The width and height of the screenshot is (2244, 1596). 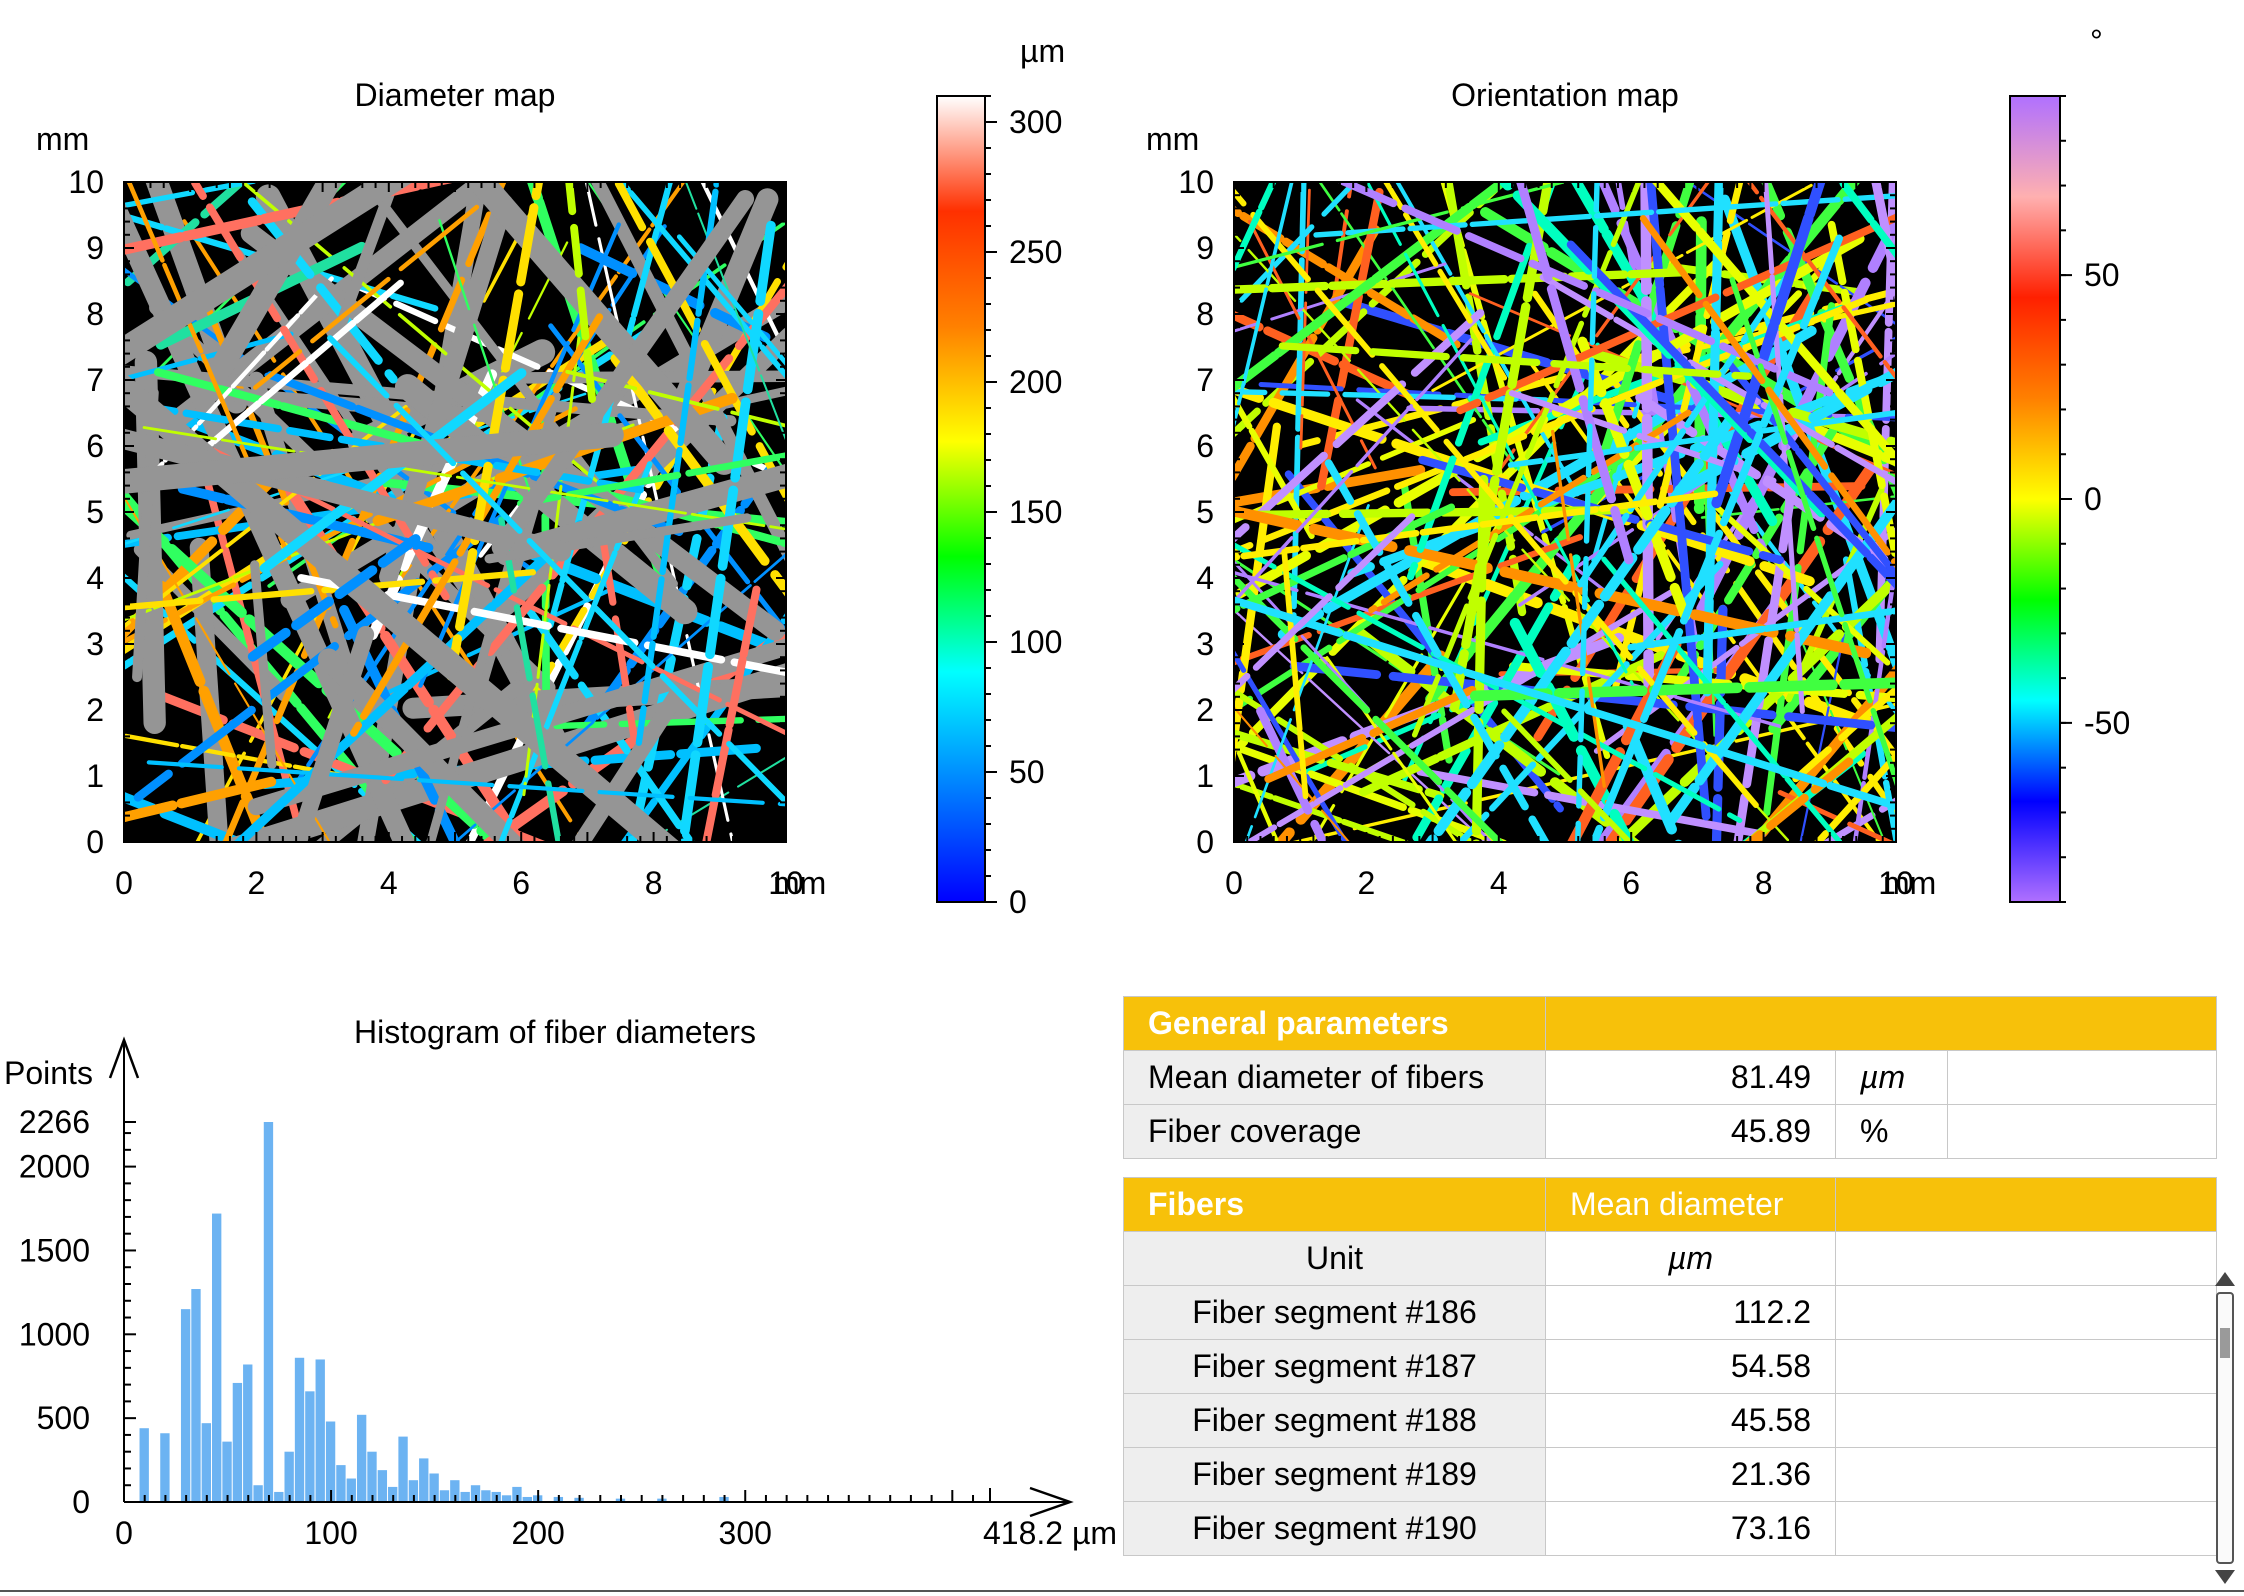 I want to click on colorbar-tick-label: 100, so click(x=1035, y=642).